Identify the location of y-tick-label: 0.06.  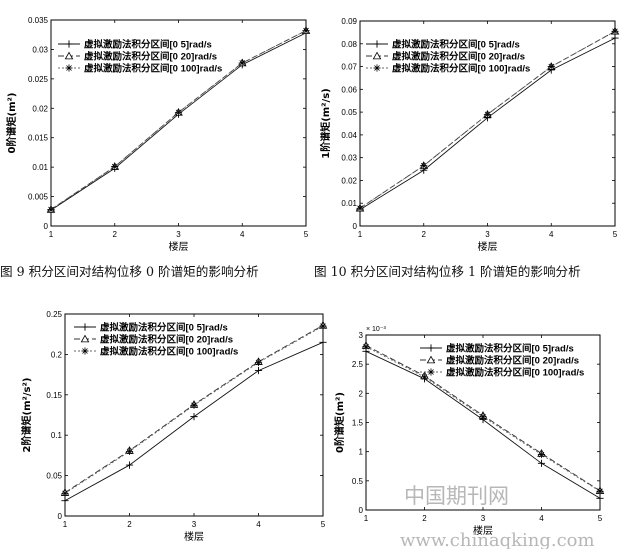
(349, 89).